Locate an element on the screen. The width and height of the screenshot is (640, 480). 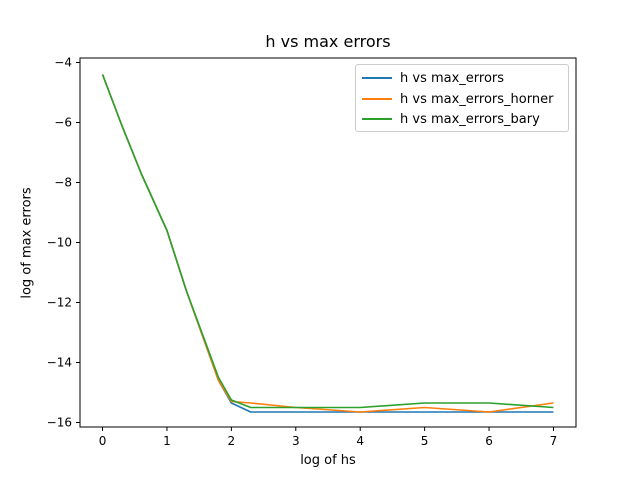
x-tick-label: 6 is located at coordinates (489, 441).